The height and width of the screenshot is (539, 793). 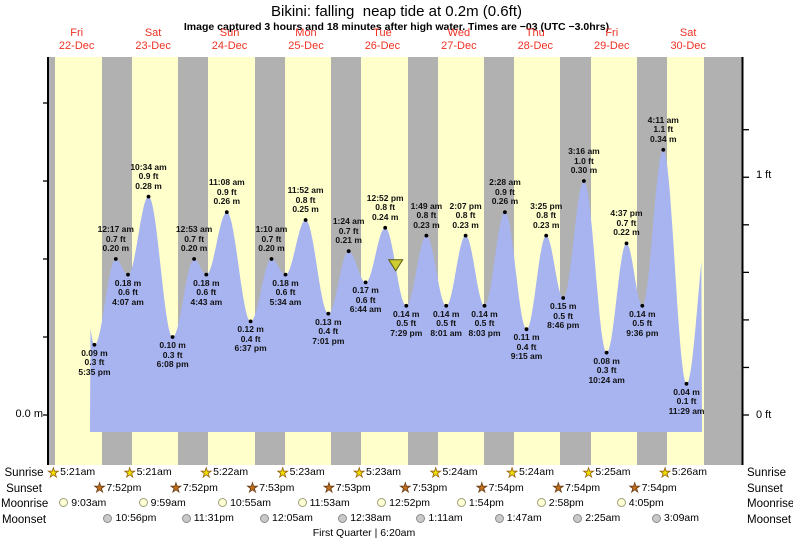 I want to click on tide-low-label: 0.18 m 0.6 ft 4:07 am, so click(x=128, y=292).